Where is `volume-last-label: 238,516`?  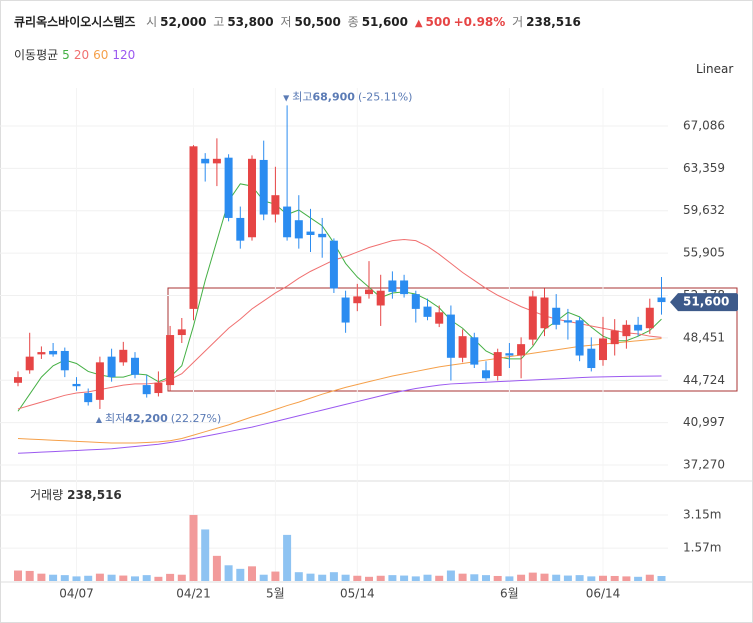
volume-last-label: 238,516 is located at coordinates (94, 495).